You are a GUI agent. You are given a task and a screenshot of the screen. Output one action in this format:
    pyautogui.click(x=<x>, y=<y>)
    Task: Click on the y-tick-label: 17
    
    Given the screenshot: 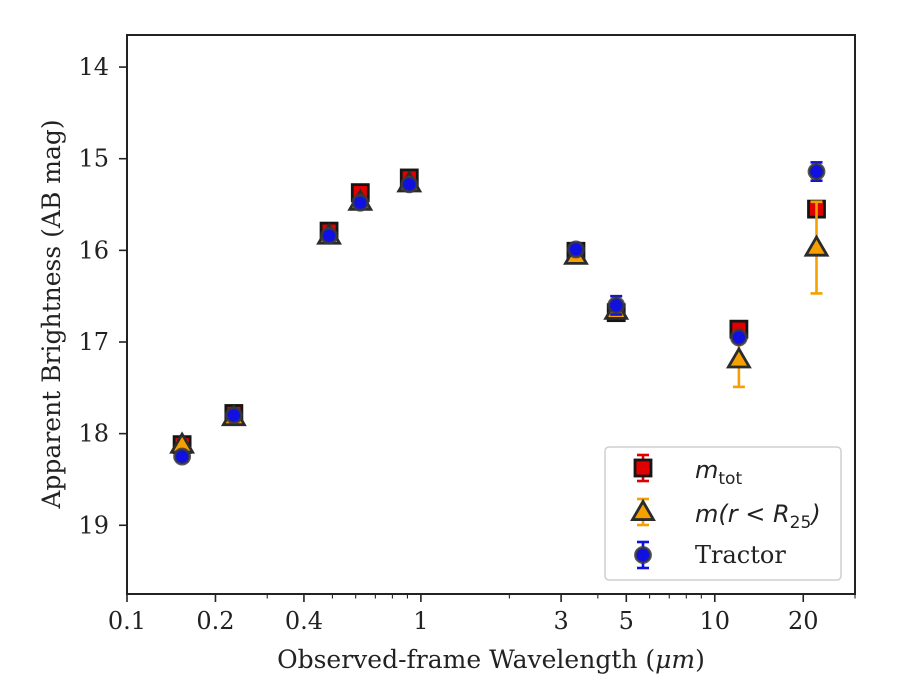 What is the action you would take?
    pyautogui.click(x=93, y=342)
    